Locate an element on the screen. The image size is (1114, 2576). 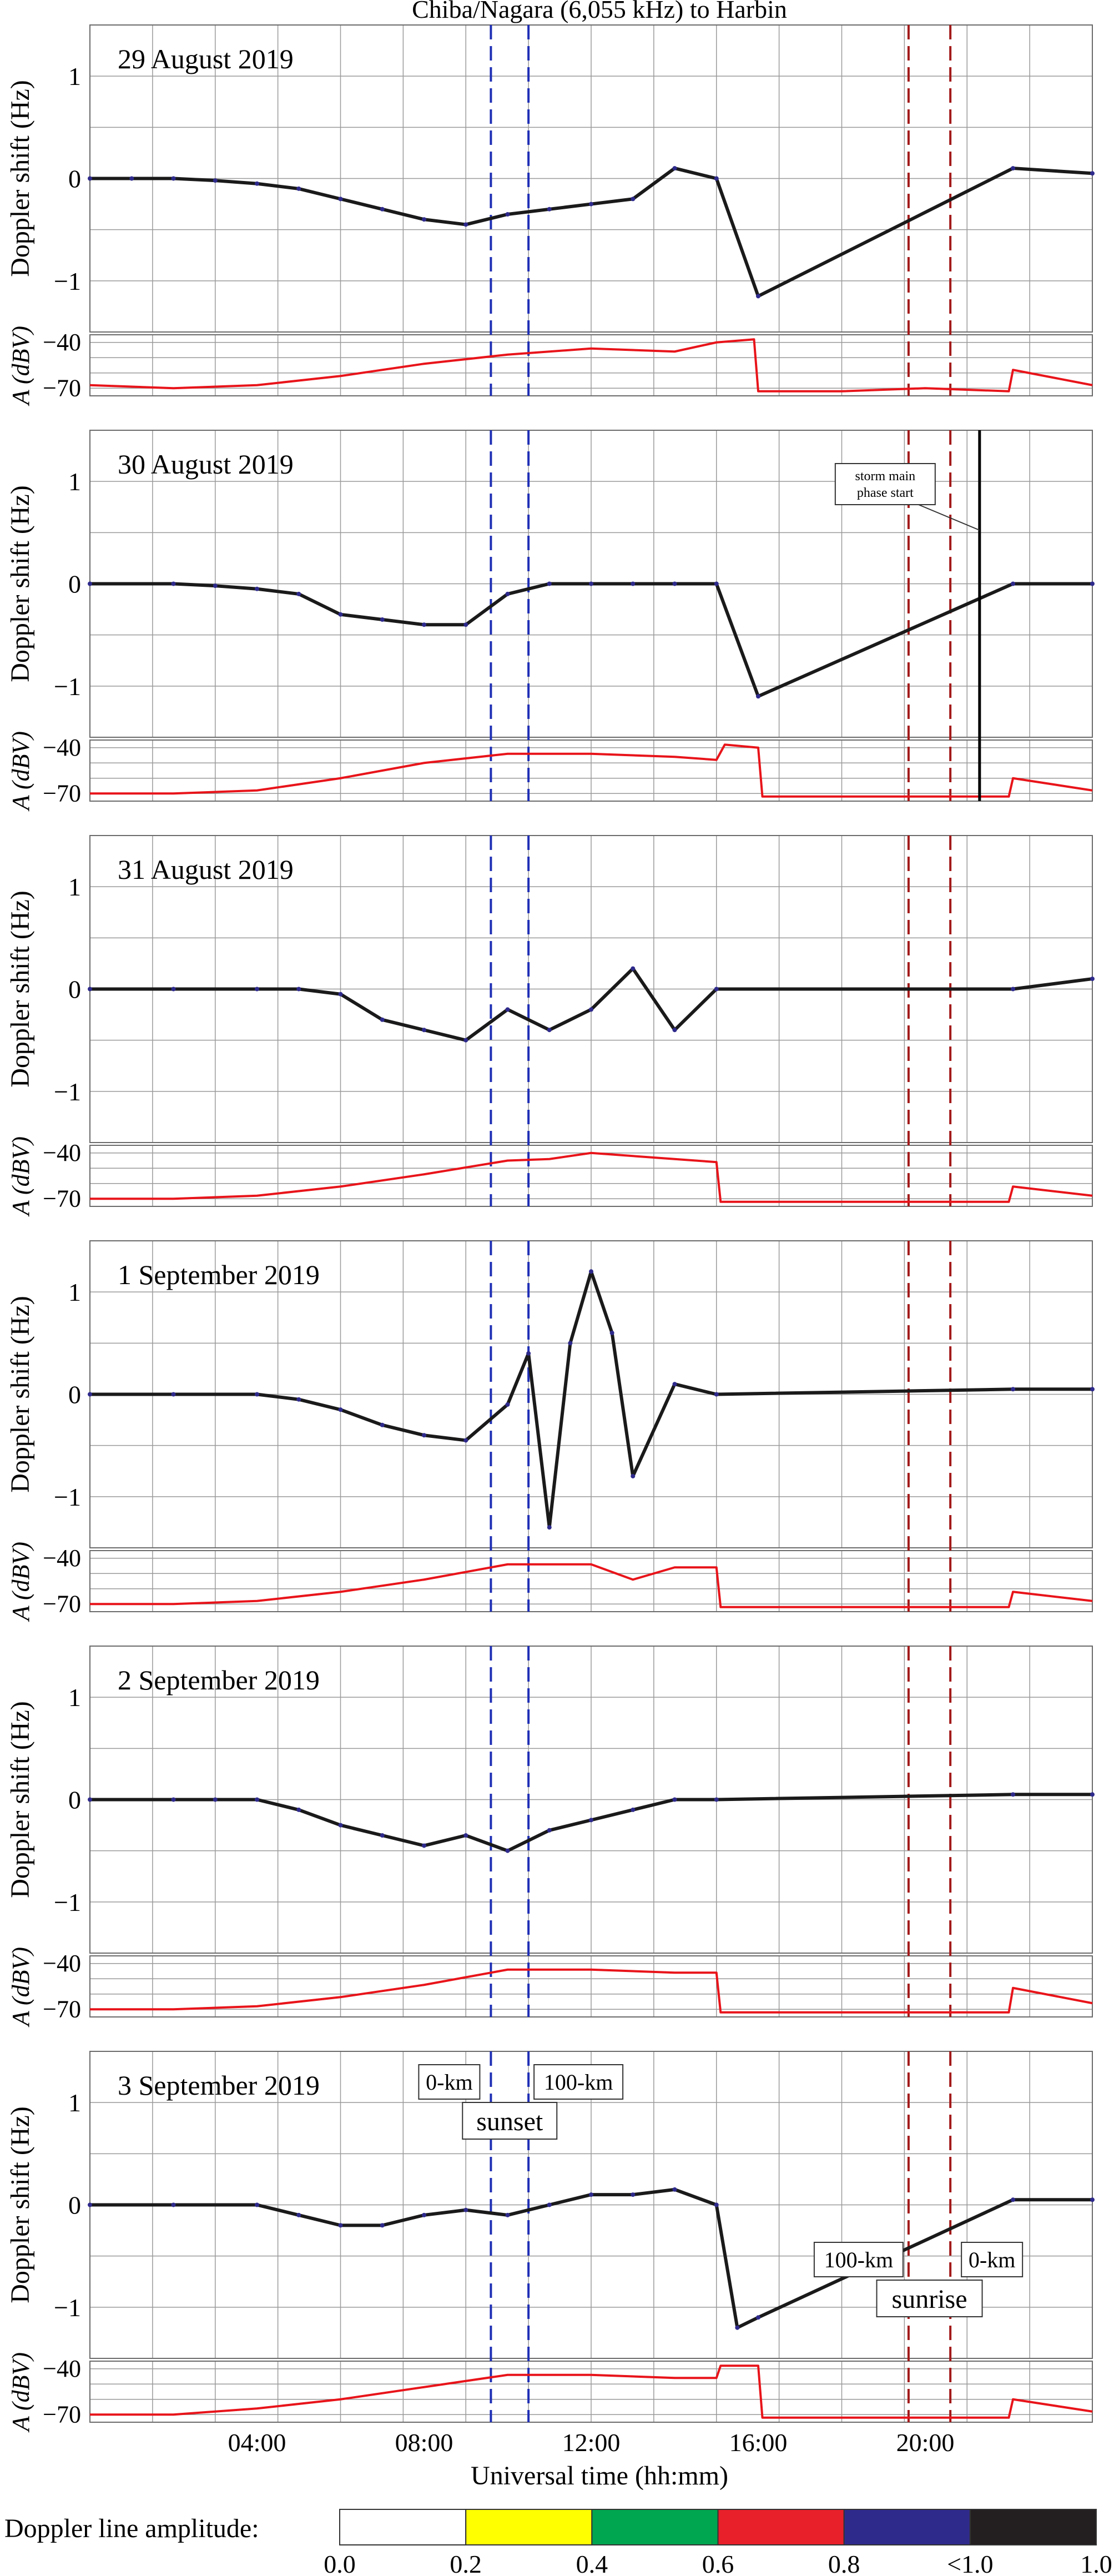
legend-tick-label: 1.0 is located at coordinates (1096, 2563).